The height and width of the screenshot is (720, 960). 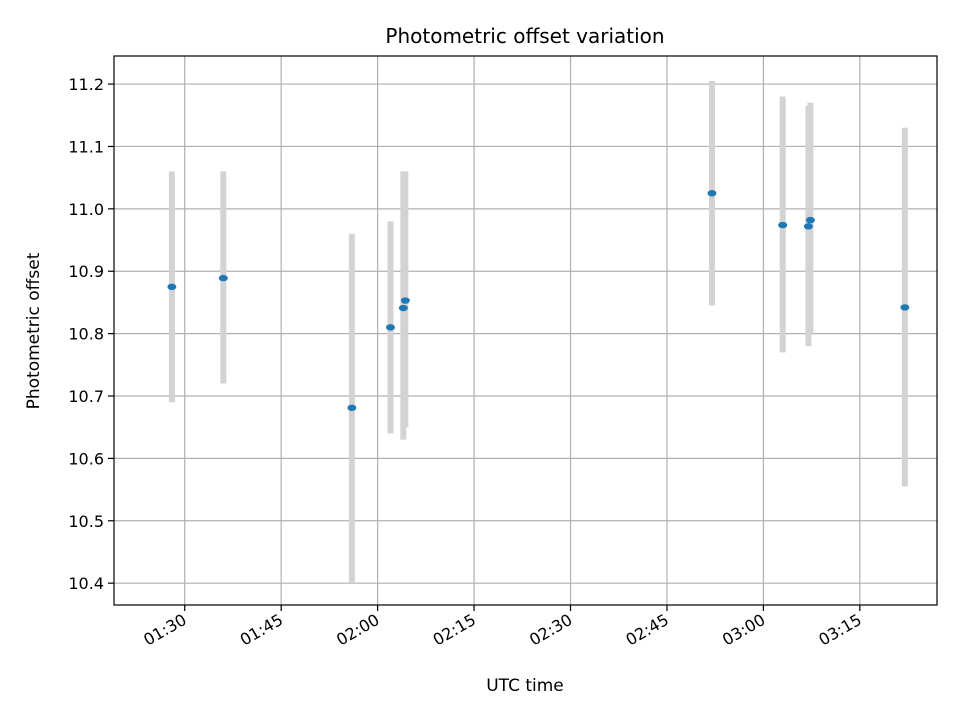 I want to click on y-tick-label: 10.6, so click(x=86, y=458).